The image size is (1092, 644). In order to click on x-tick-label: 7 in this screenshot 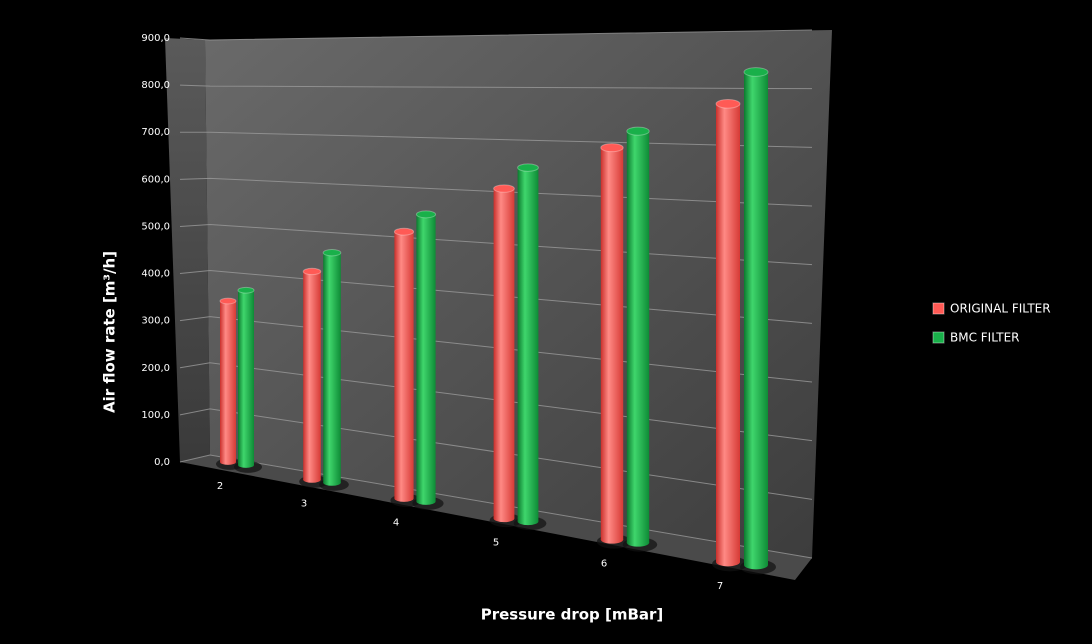, I will do `click(720, 586)`.